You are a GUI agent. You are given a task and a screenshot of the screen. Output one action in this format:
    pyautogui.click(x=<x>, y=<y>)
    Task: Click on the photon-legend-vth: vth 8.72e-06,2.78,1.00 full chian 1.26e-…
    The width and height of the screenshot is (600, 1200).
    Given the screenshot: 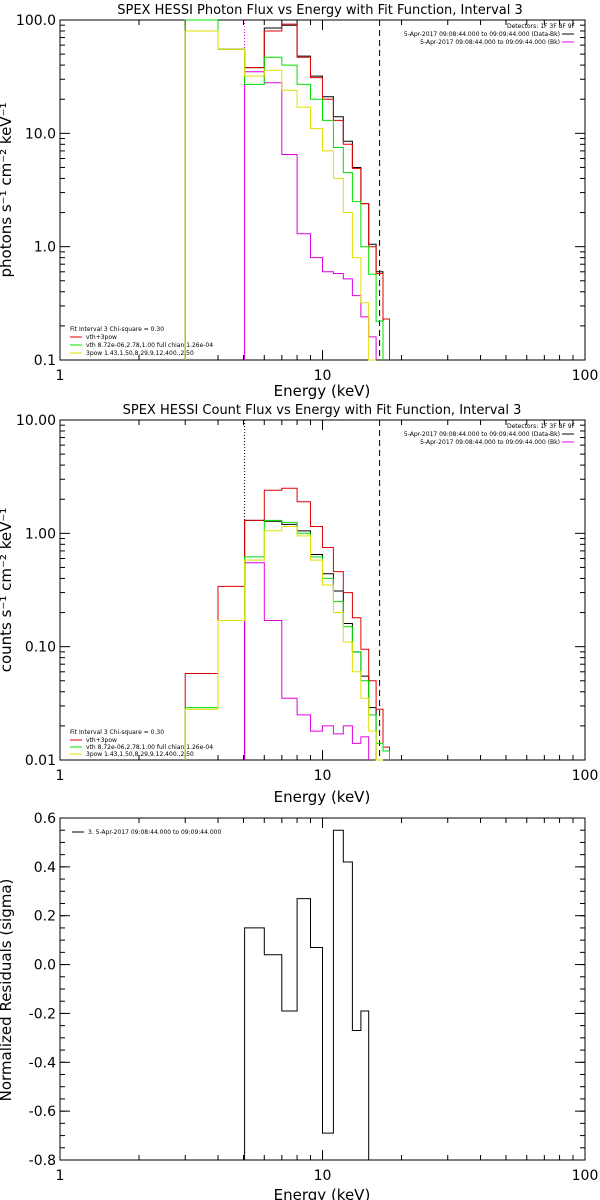 What is the action you would take?
    pyautogui.click(x=149, y=345)
    